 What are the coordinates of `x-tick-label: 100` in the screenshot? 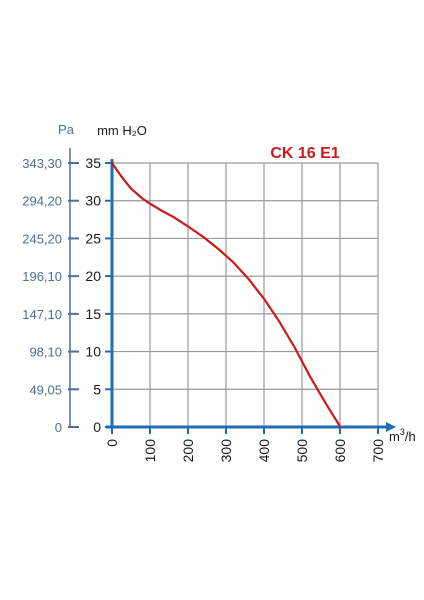 It's located at (150, 451).